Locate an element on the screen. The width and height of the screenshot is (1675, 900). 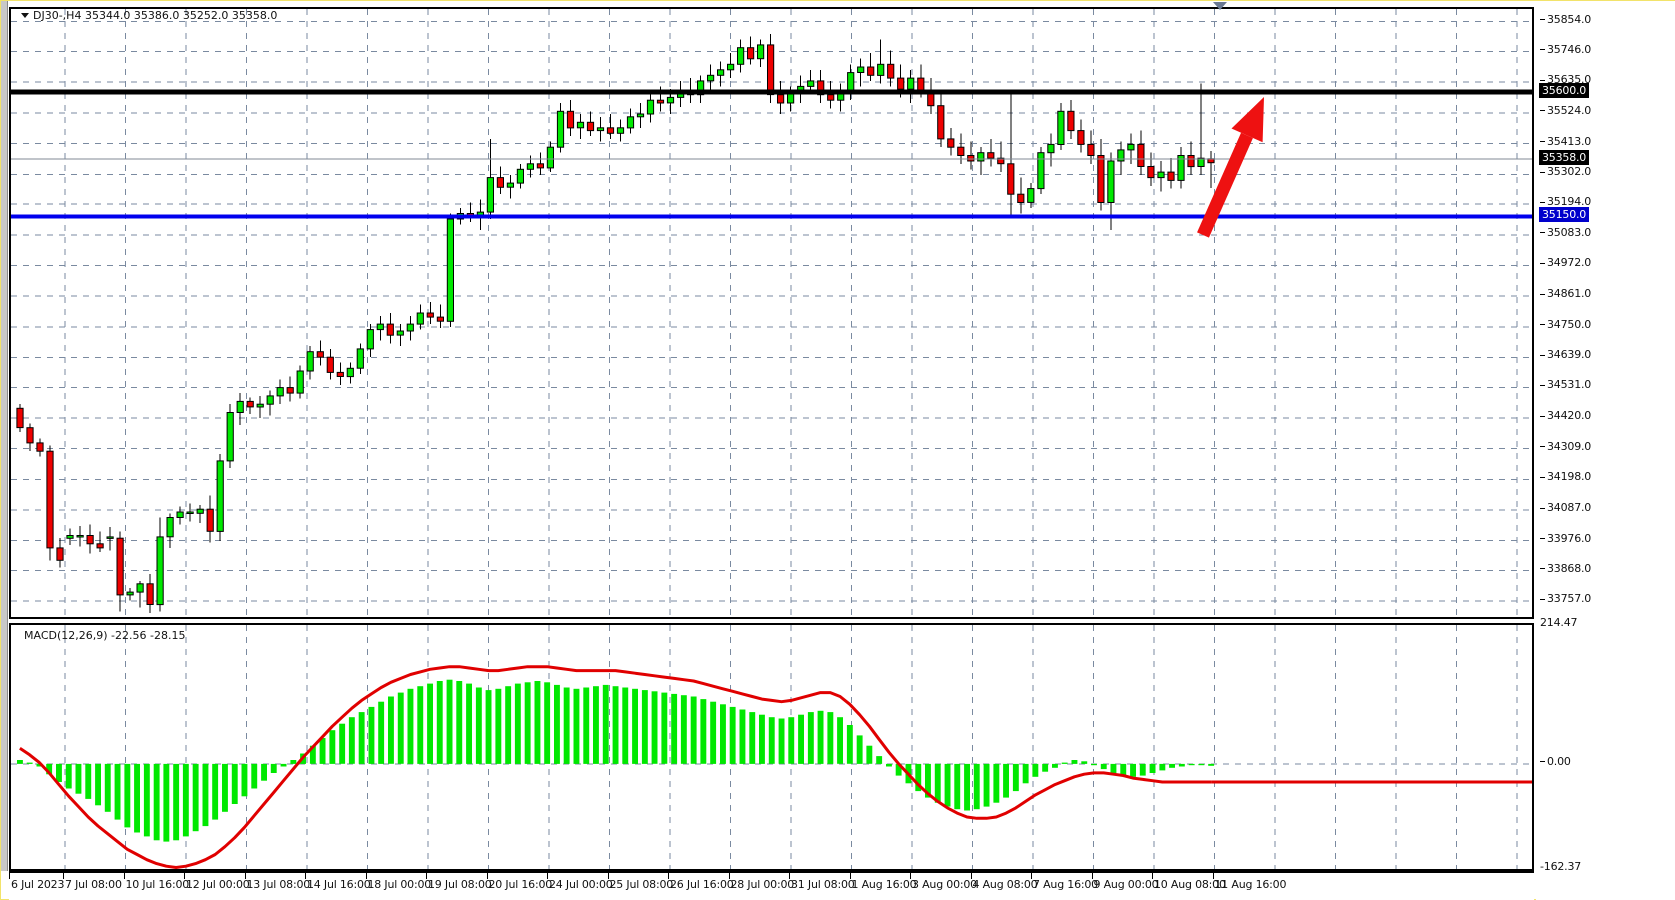
macd-tick-label: 214.47 is located at coordinates (1559, 622).